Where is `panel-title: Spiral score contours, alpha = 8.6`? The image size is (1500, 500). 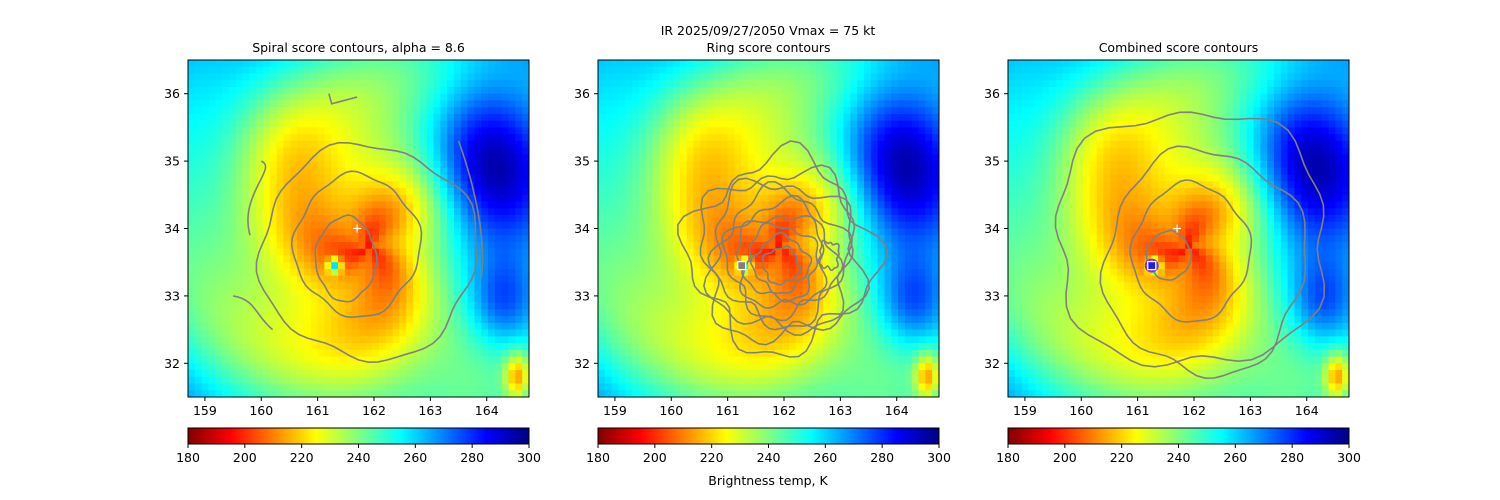 panel-title: Spiral score contours, alpha = 8.6 is located at coordinates (358, 47).